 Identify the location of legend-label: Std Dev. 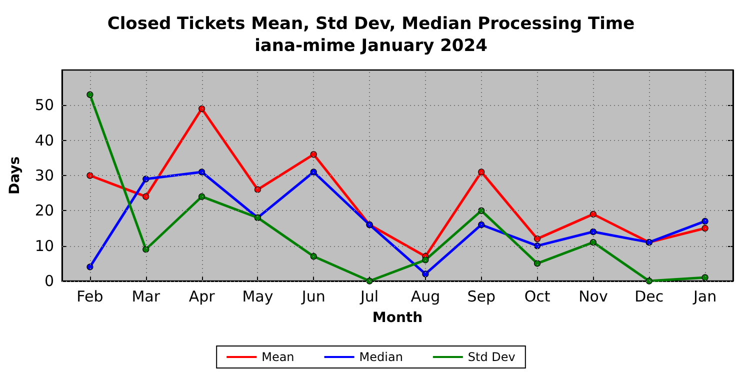
(492, 357).